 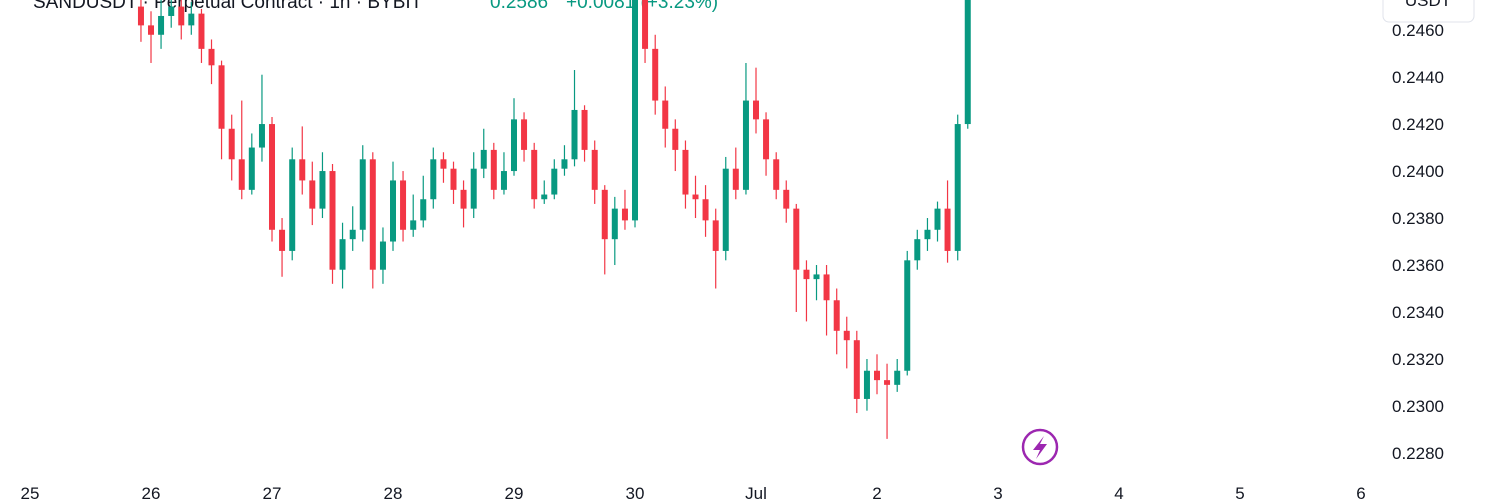 What do you see at coordinates (1418, 171) in the screenshot?
I see `y-tick-label: 0.2400` at bounding box center [1418, 171].